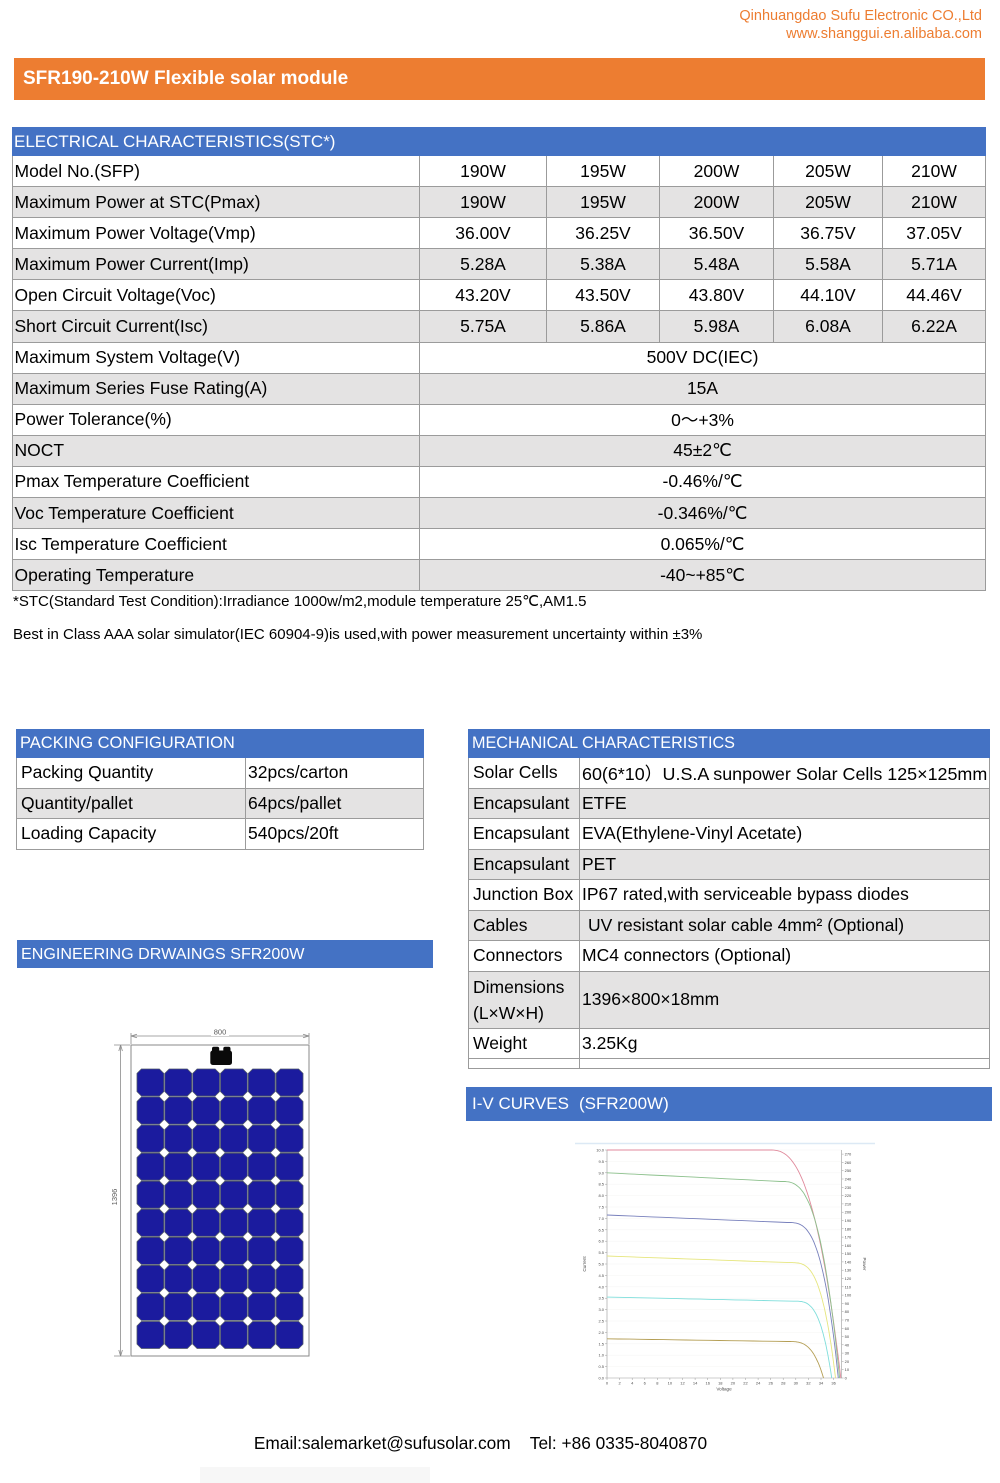 This screenshot has height=1483, width=1000. What do you see at coordinates (848, 1261) in the screenshot?
I see `svg-text: 140` at bounding box center [848, 1261].